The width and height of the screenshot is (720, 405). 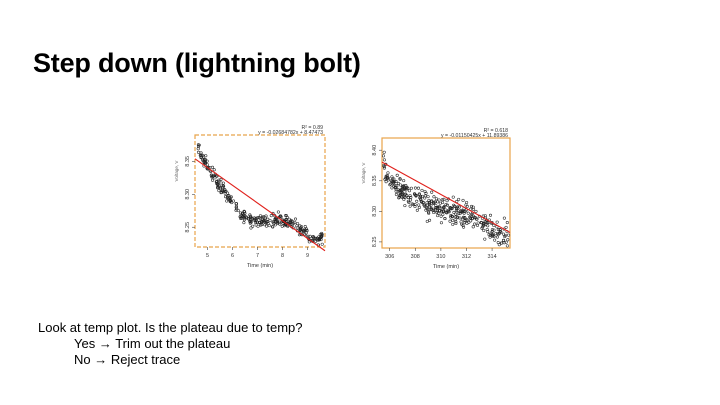 What do you see at coordinates (440, 257) in the screenshot?
I see `x-tick-label: 310` at bounding box center [440, 257].